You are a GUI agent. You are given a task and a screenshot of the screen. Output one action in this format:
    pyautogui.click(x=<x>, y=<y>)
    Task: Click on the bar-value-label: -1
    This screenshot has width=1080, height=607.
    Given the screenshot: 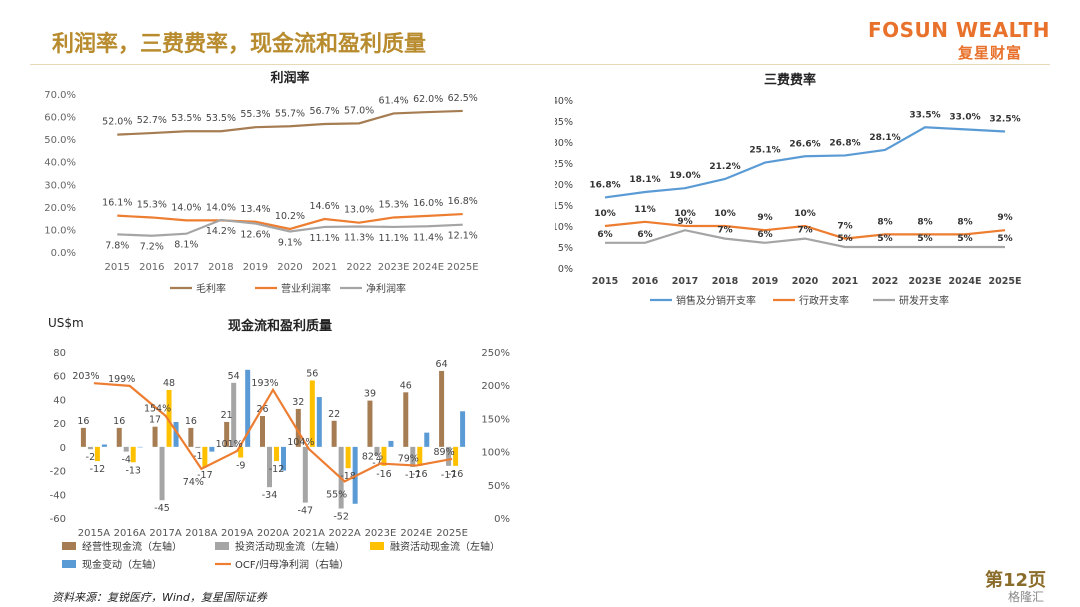 What is the action you would take?
    pyautogui.click(x=197, y=456)
    